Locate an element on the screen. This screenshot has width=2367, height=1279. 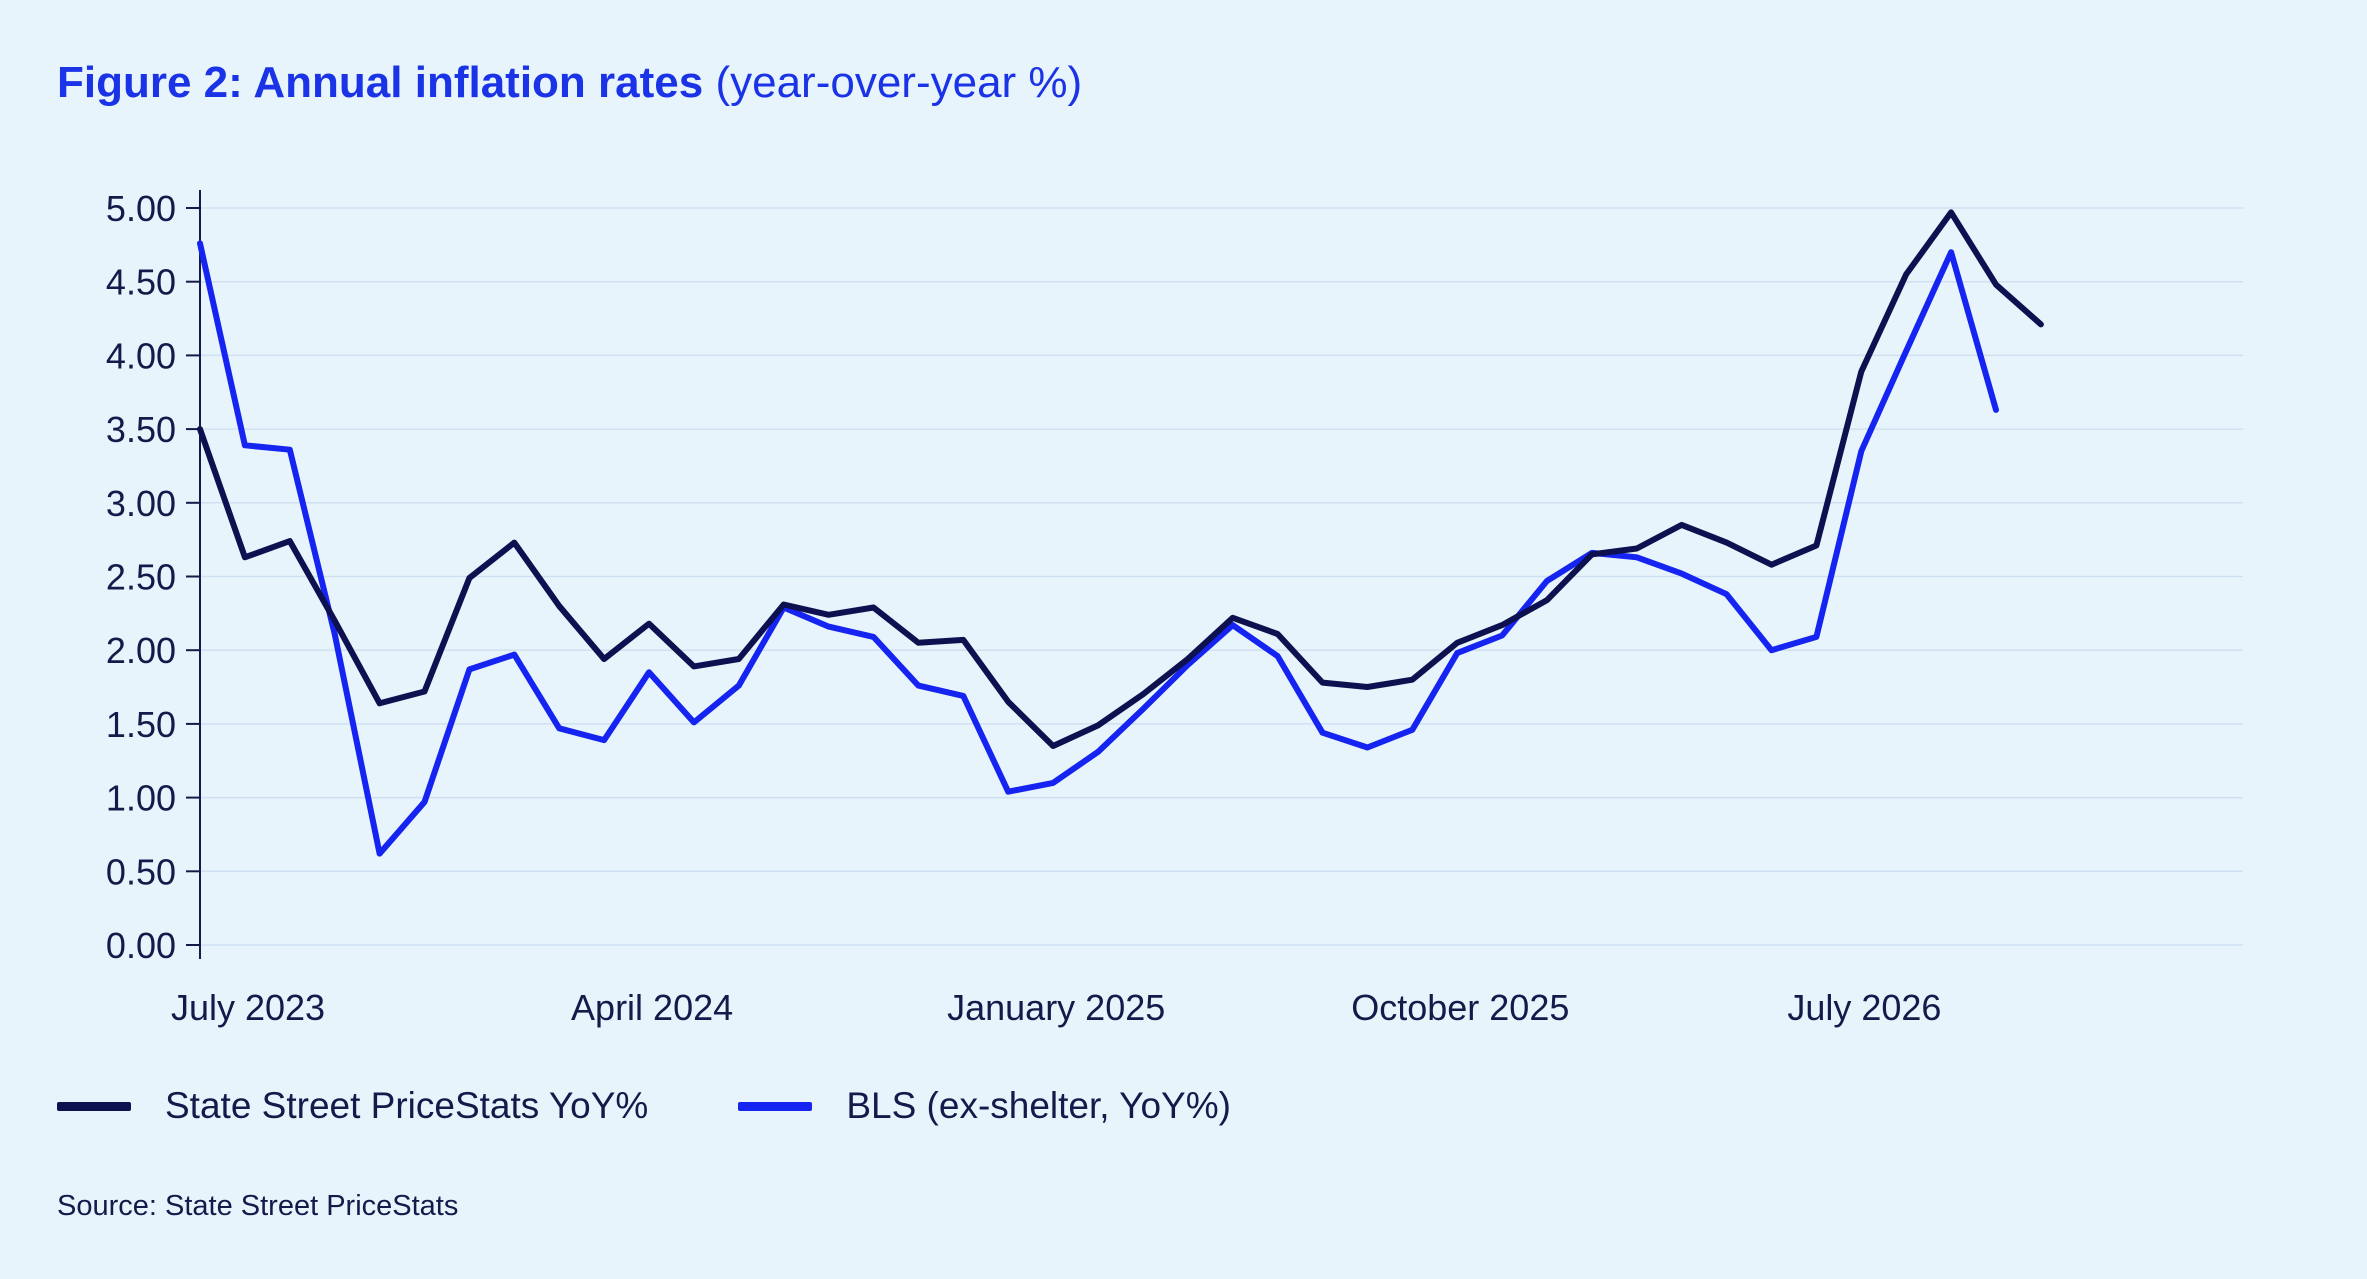
source-note: Source: State Street PriceStats is located at coordinates (258, 1206).